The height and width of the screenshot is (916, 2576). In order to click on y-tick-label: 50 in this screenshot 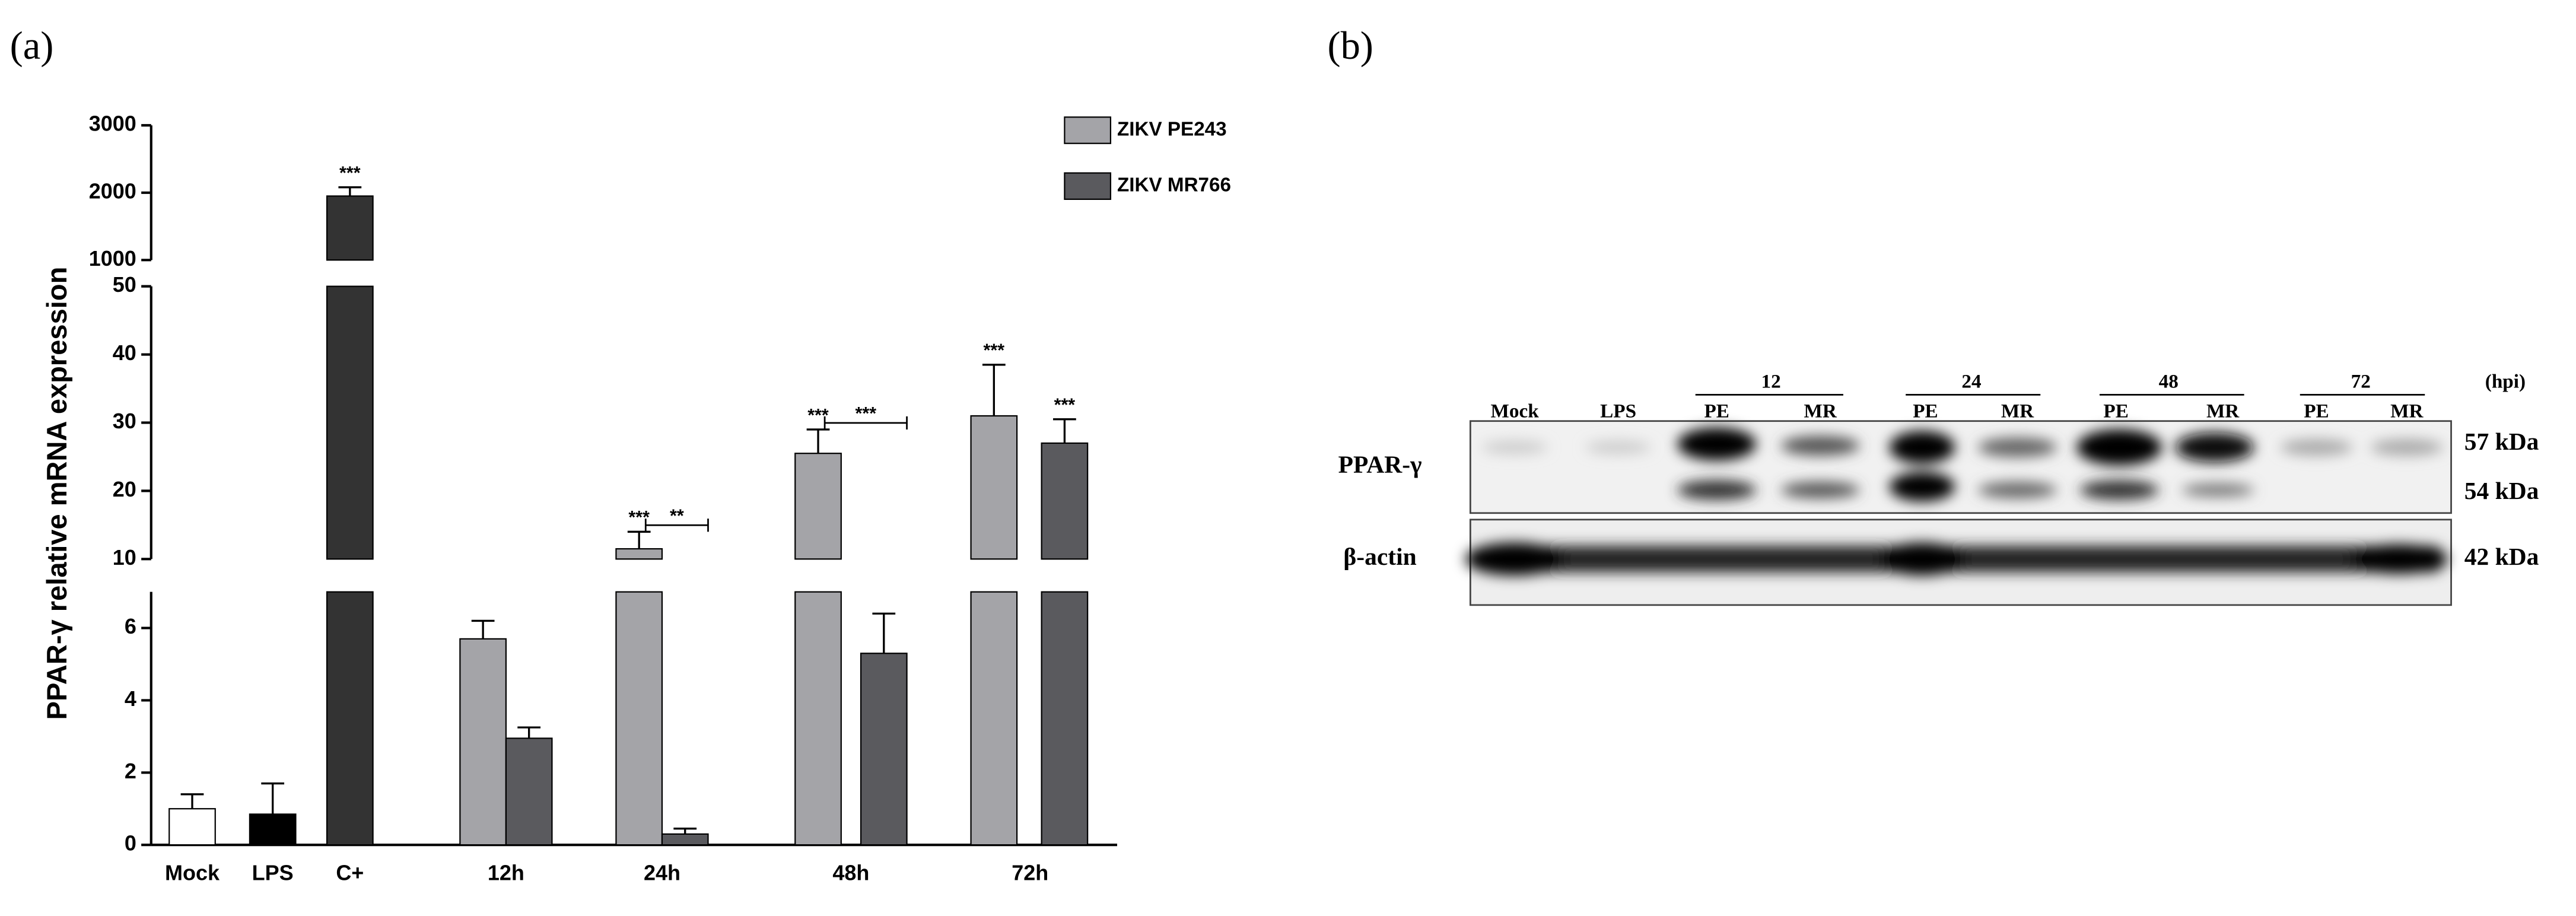, I will do `click(124, 284)`.